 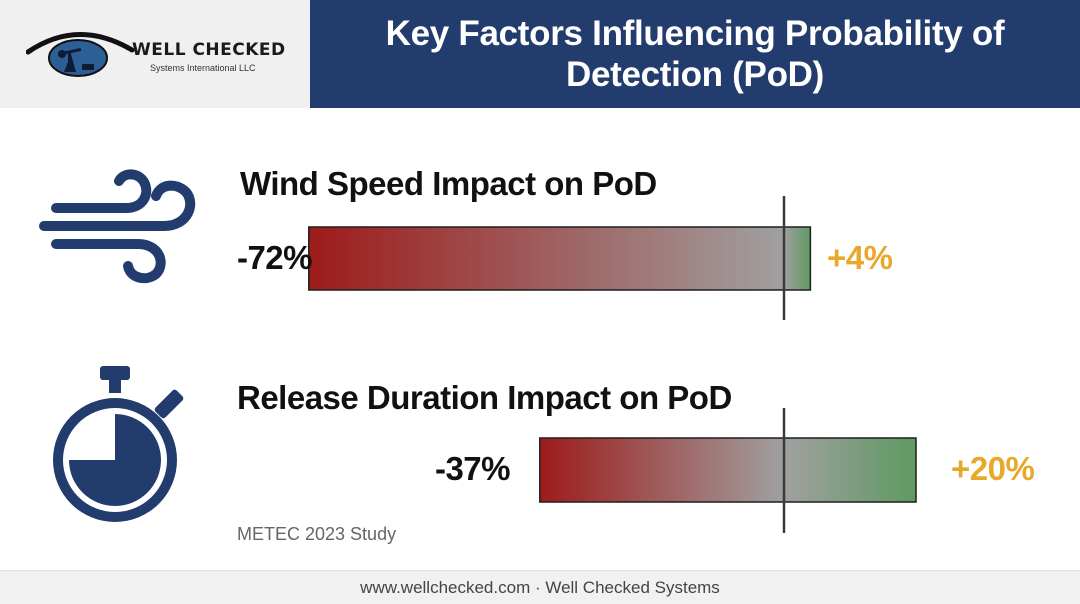 What do you see at coordinates (448, 183) in the screenshot?
I see `wind-speed-chart-title: Wind Speed Impact on PoD` at bounding box center [448, 183].